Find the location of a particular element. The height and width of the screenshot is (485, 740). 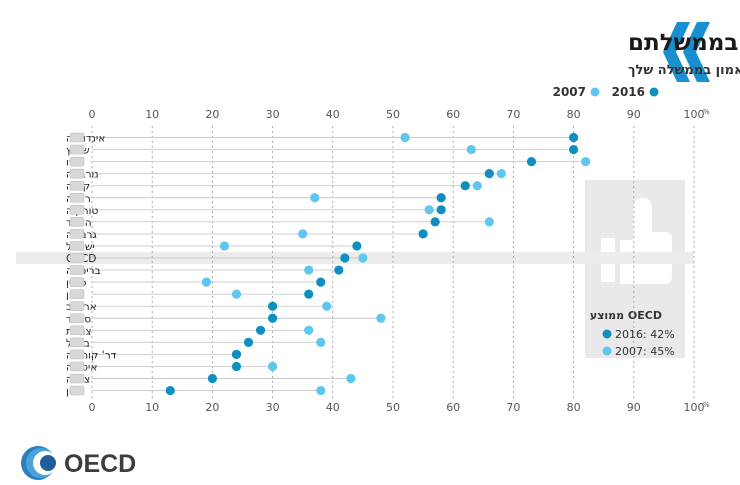

x-tick-label-bottom: 60 is located at coordinates (453, 407).